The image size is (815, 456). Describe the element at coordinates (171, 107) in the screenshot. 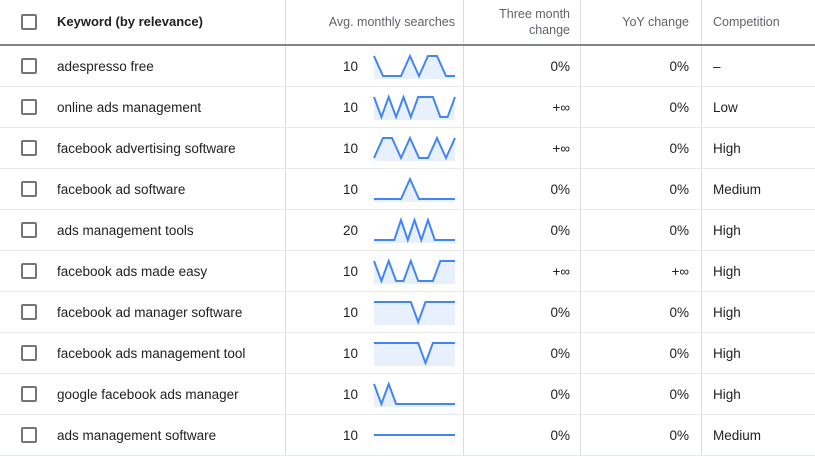

I see `keyword-cell: online ads management` at that location.